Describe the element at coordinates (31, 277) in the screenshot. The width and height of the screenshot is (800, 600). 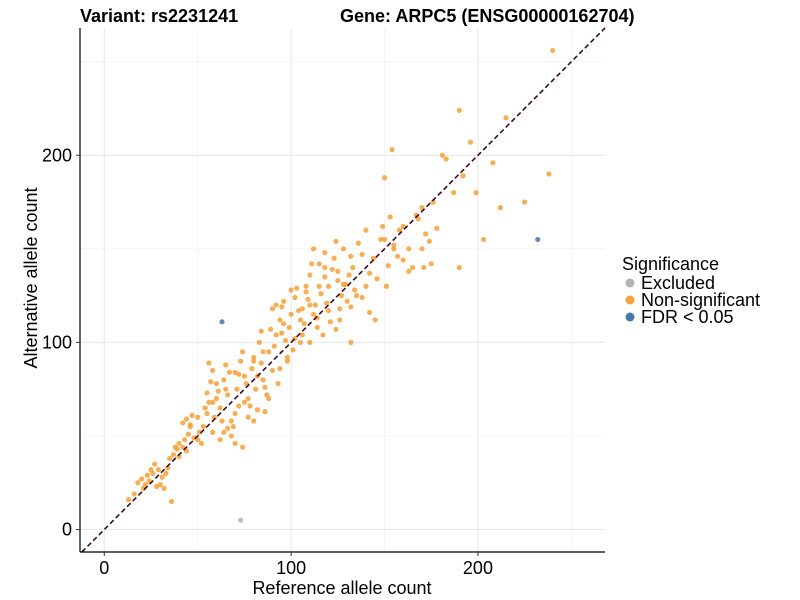
I see `y-axis-label: Alternative allele count` at that location.